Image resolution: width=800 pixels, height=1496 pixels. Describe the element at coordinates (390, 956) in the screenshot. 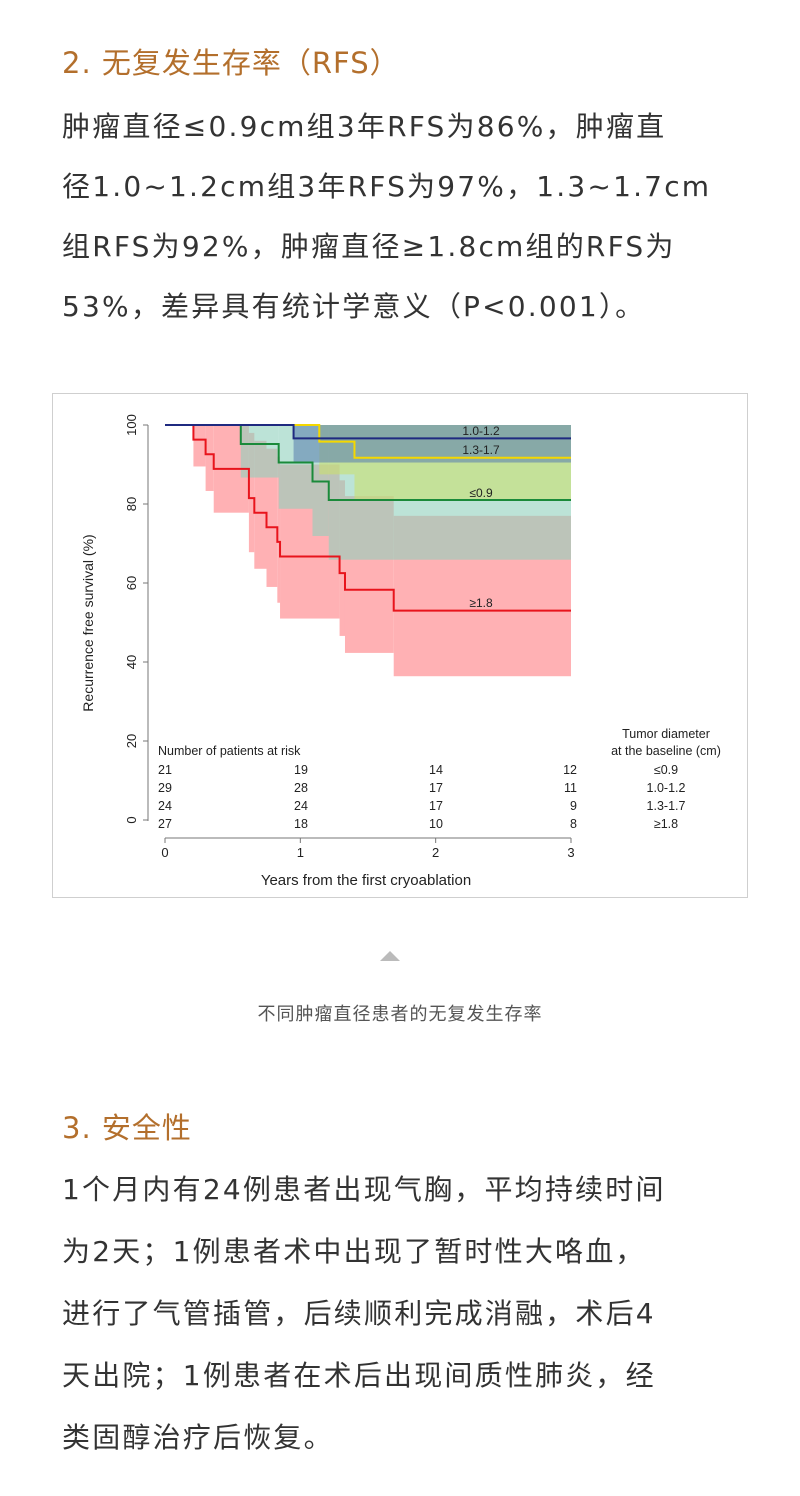

I see `caption-arrow-icon` at that location.